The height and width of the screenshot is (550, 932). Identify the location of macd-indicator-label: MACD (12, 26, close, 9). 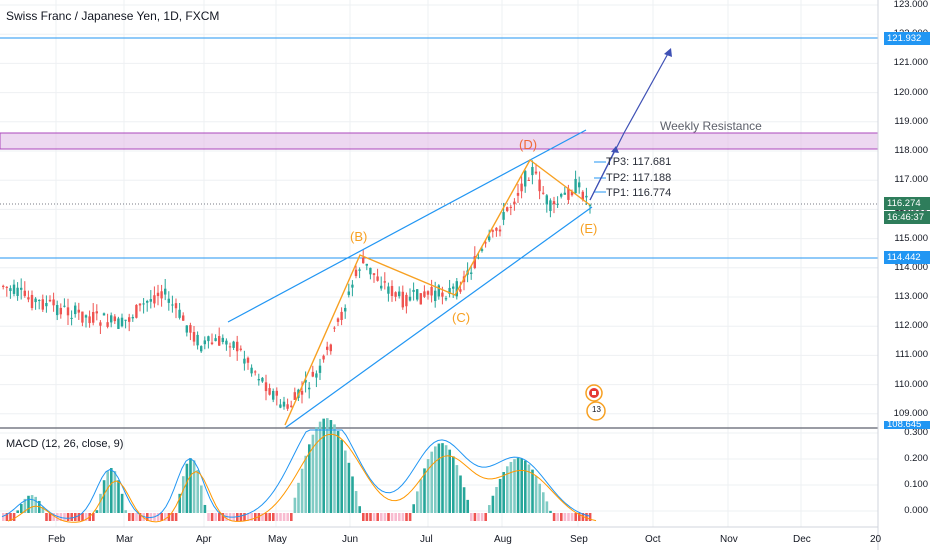
(65, 444).